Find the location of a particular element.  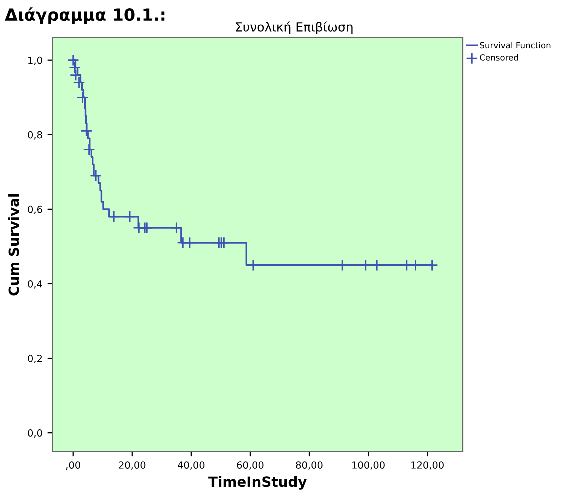

y-tick-label: 0,0 is located at coordinates (35, 434).